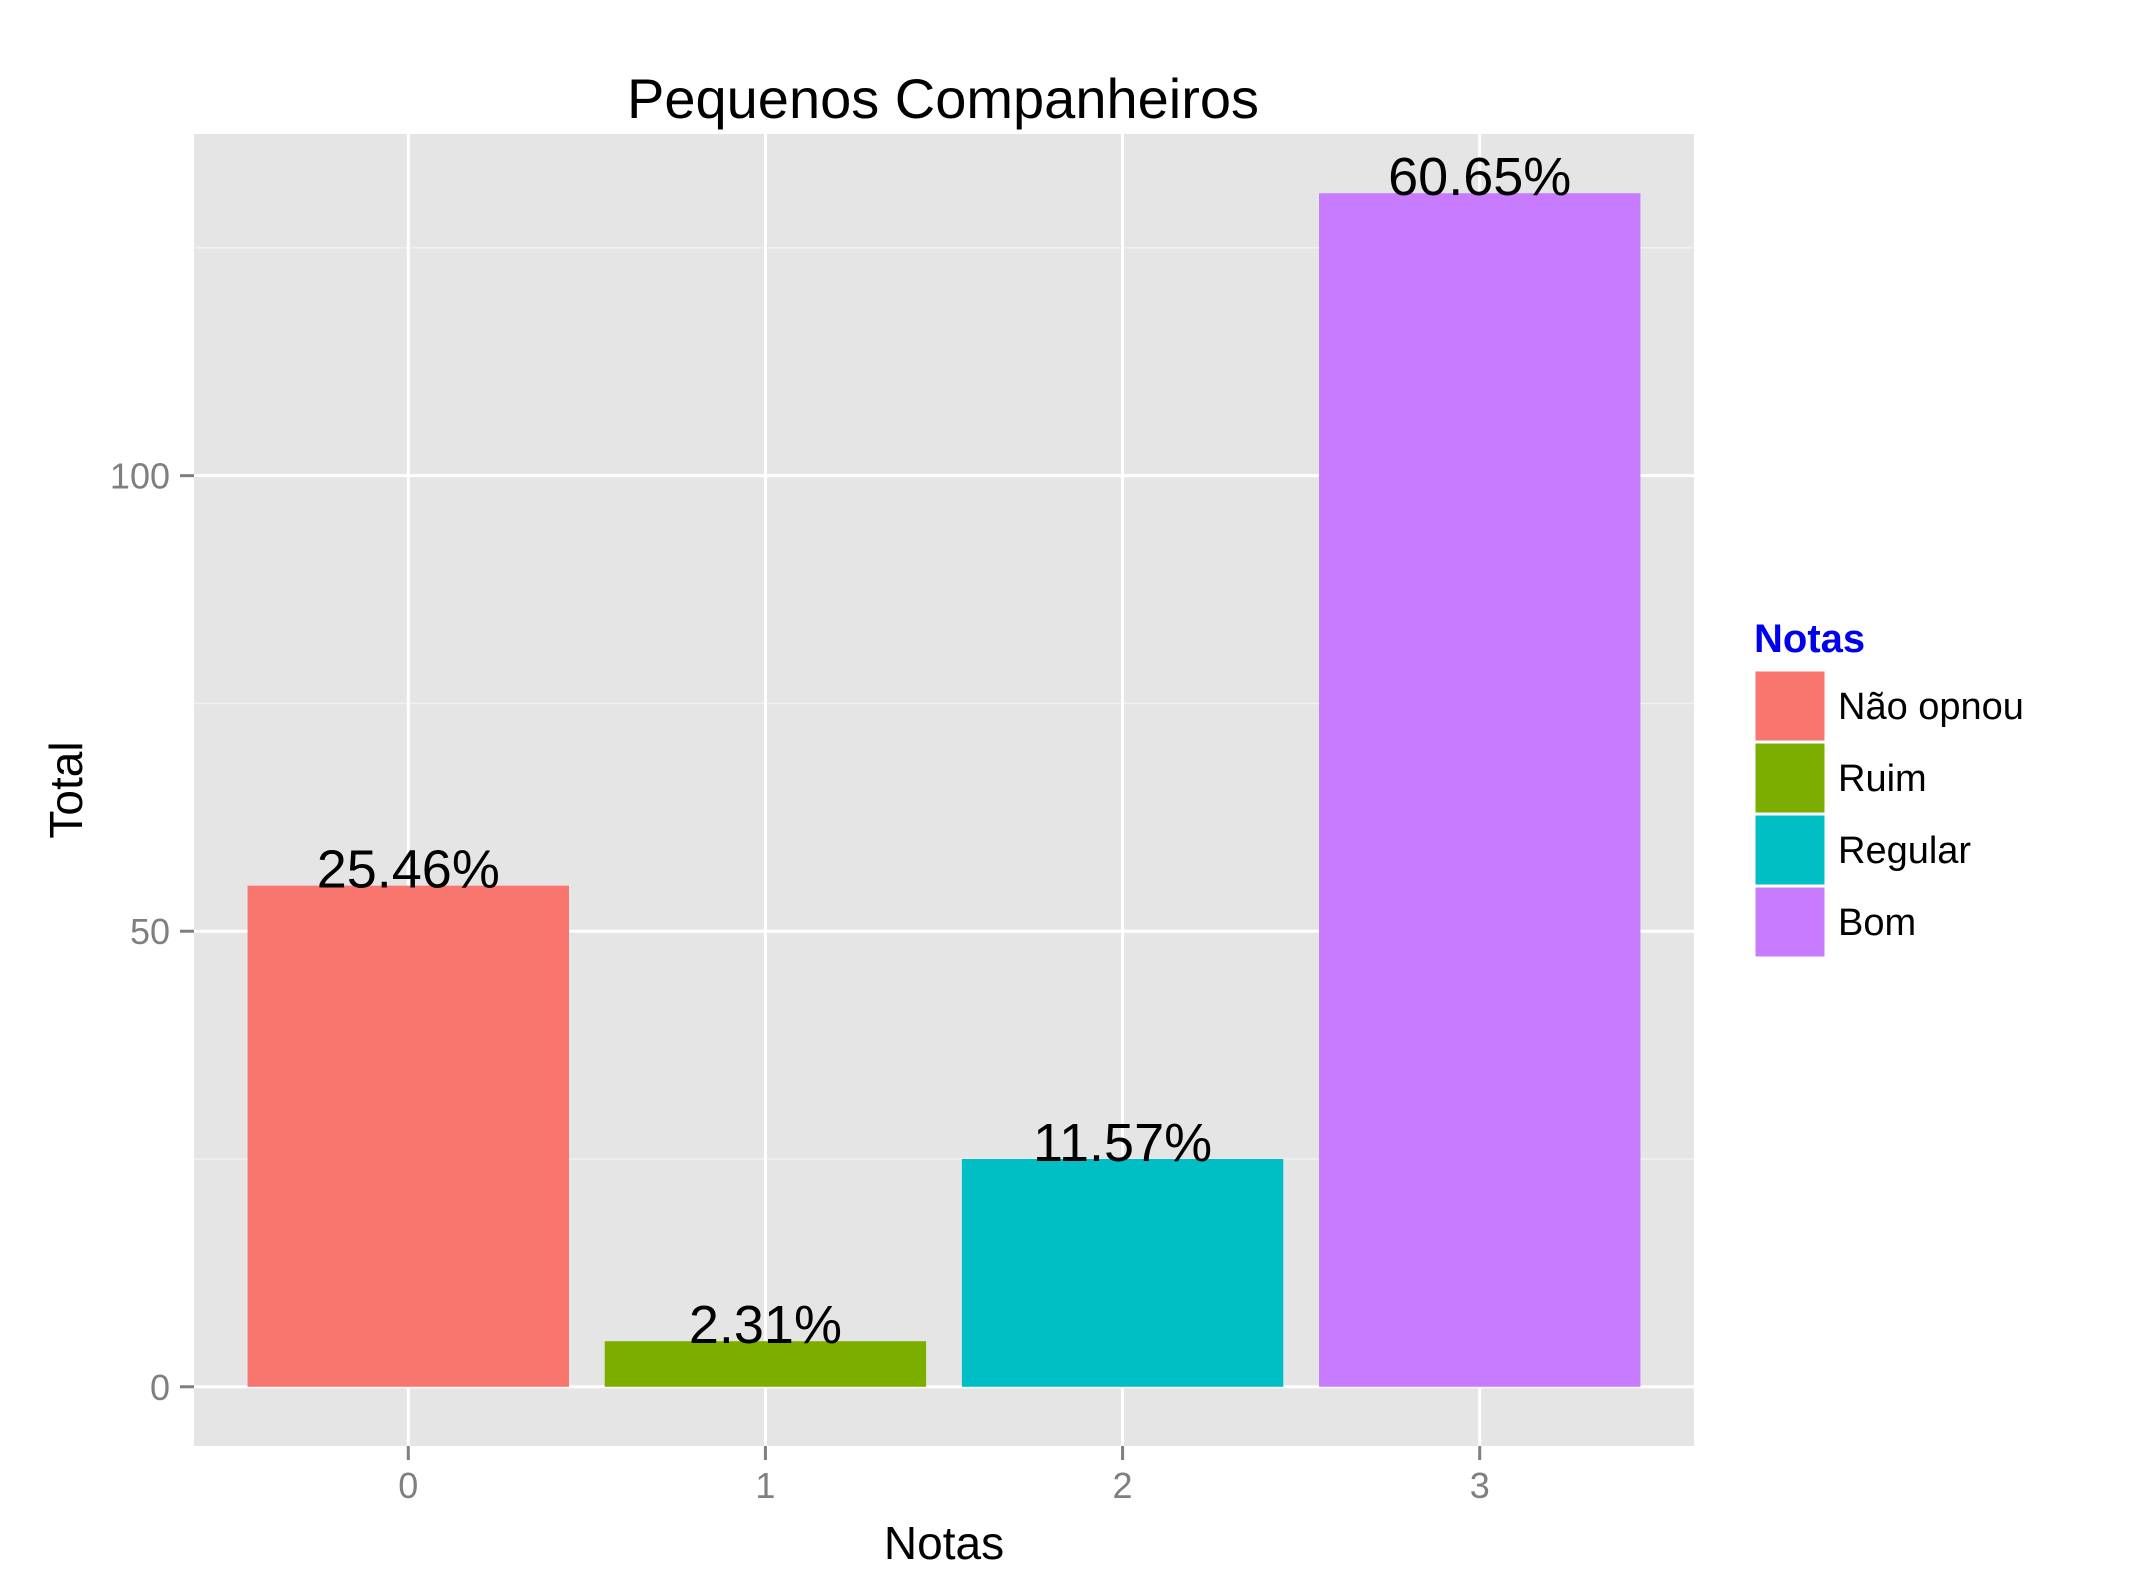 This screenshot has width=2133, height=1591. Describe the element at coordinates (1480, 1485) in the screenshot. I see `x-tick-label: 3` at that location.